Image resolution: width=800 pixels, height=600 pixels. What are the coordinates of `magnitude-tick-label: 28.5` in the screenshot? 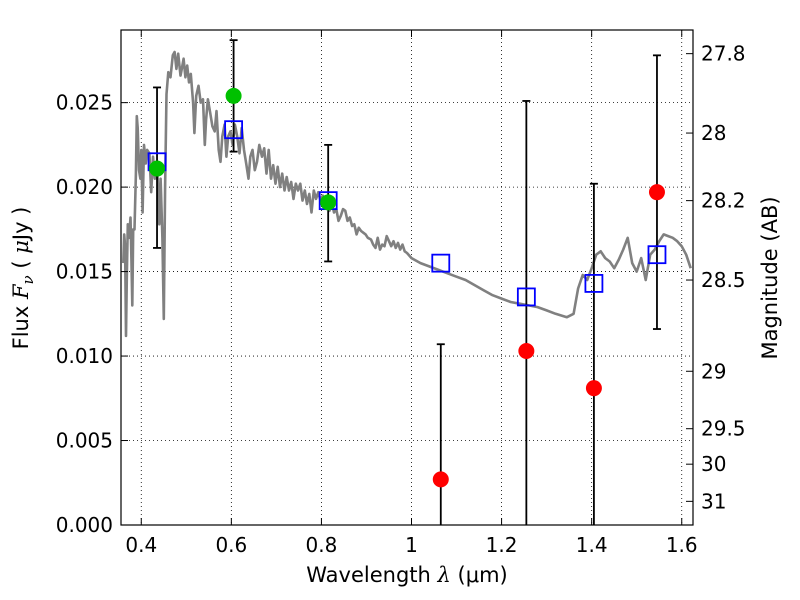 It's located at (723, 280).